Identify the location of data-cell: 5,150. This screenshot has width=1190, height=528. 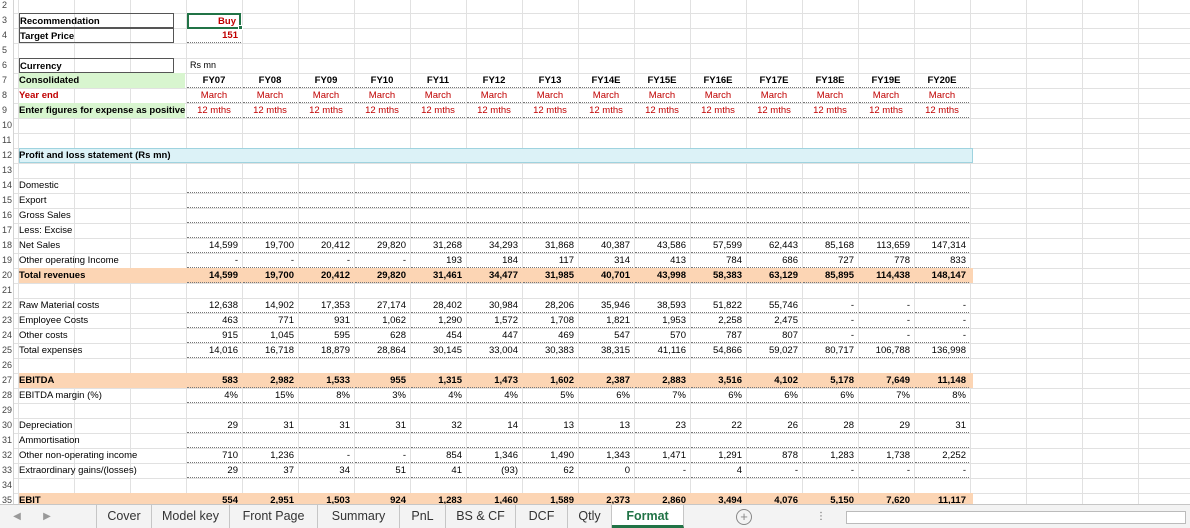
(830, 498).